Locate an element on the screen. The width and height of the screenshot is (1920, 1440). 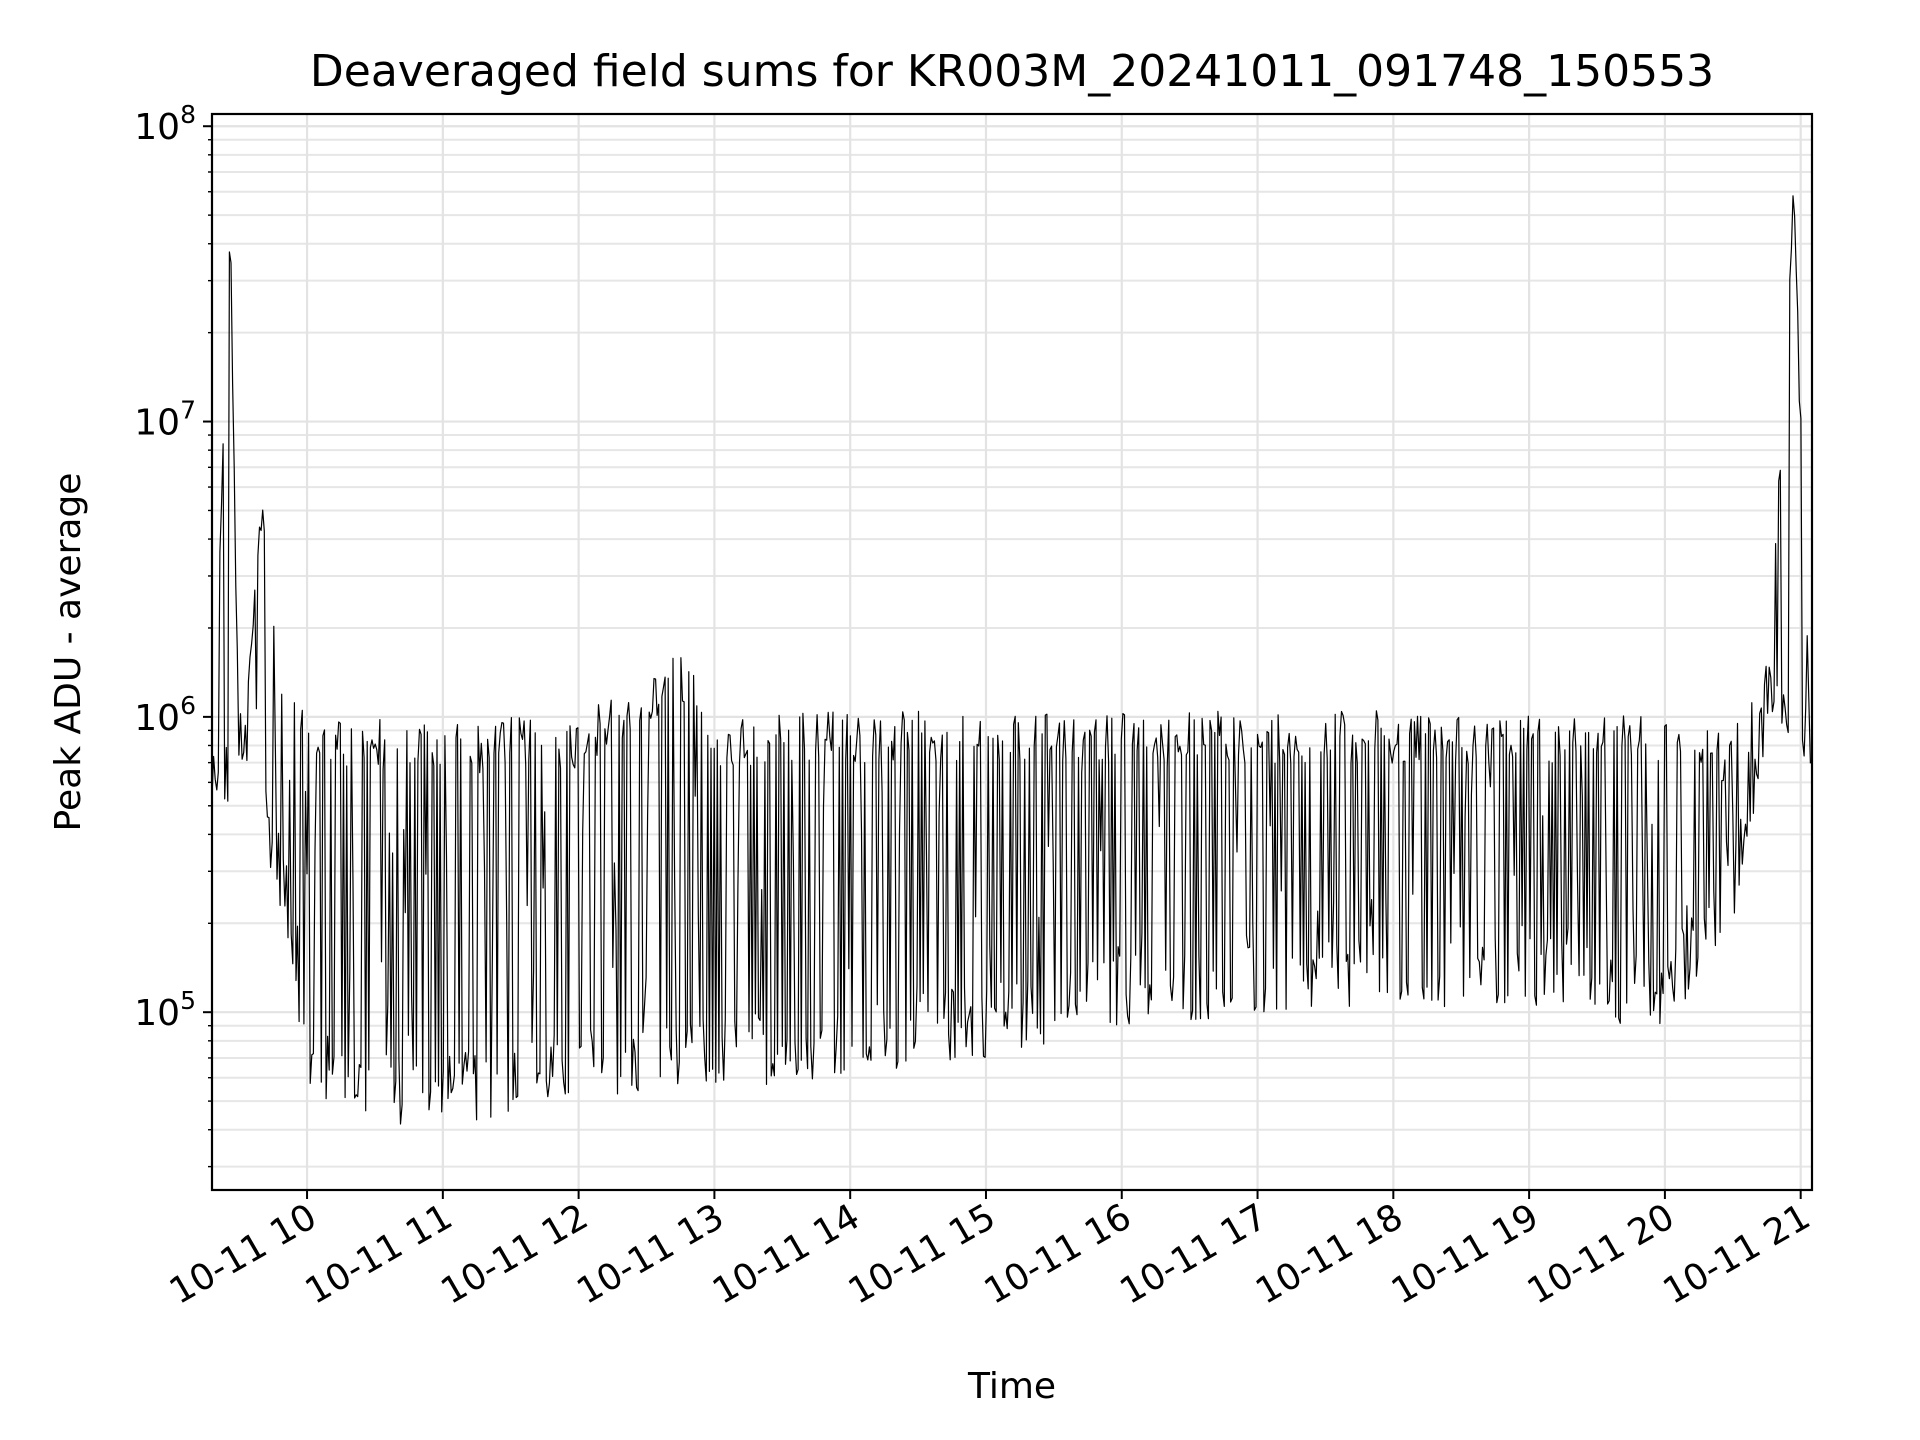
y-axis: 10⁵ 10⁶ 10⁷ 10⁸ is located at coordinates (173, 634).